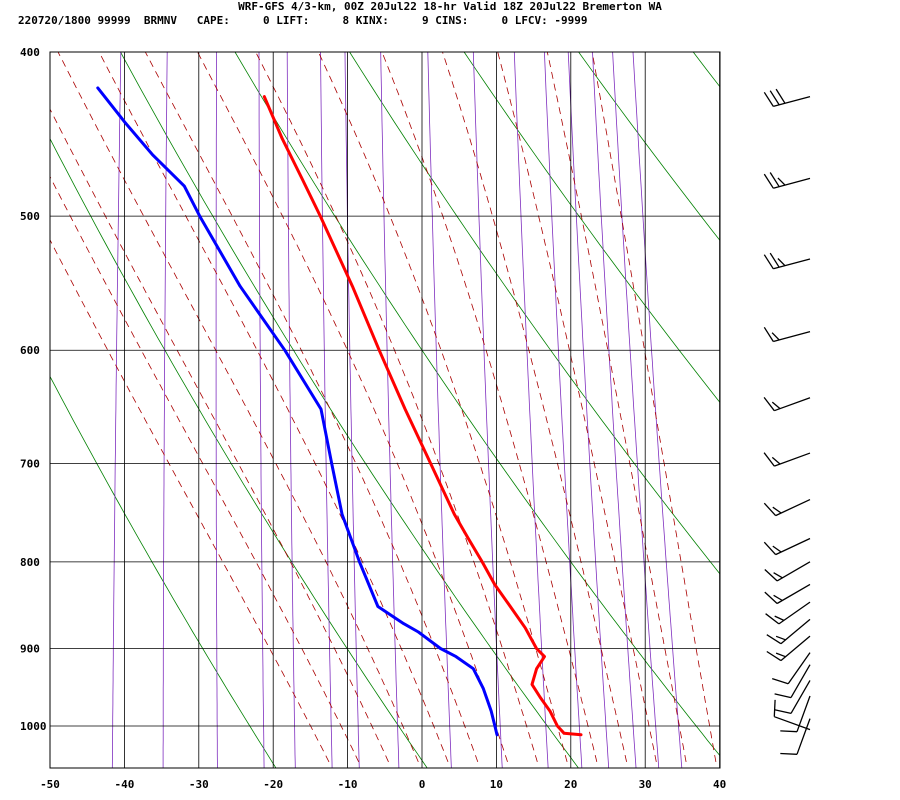 This screenshot has width=900, height=800. I want to click on y-tick-label: 500, so click(30, 216).